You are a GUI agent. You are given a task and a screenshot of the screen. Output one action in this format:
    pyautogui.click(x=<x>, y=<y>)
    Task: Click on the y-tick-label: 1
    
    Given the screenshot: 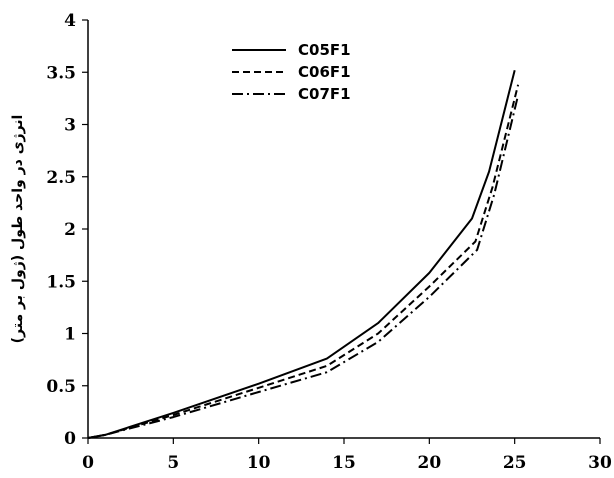 What is the action you would take?
    pyautogui.click(x=70, y=335)
    